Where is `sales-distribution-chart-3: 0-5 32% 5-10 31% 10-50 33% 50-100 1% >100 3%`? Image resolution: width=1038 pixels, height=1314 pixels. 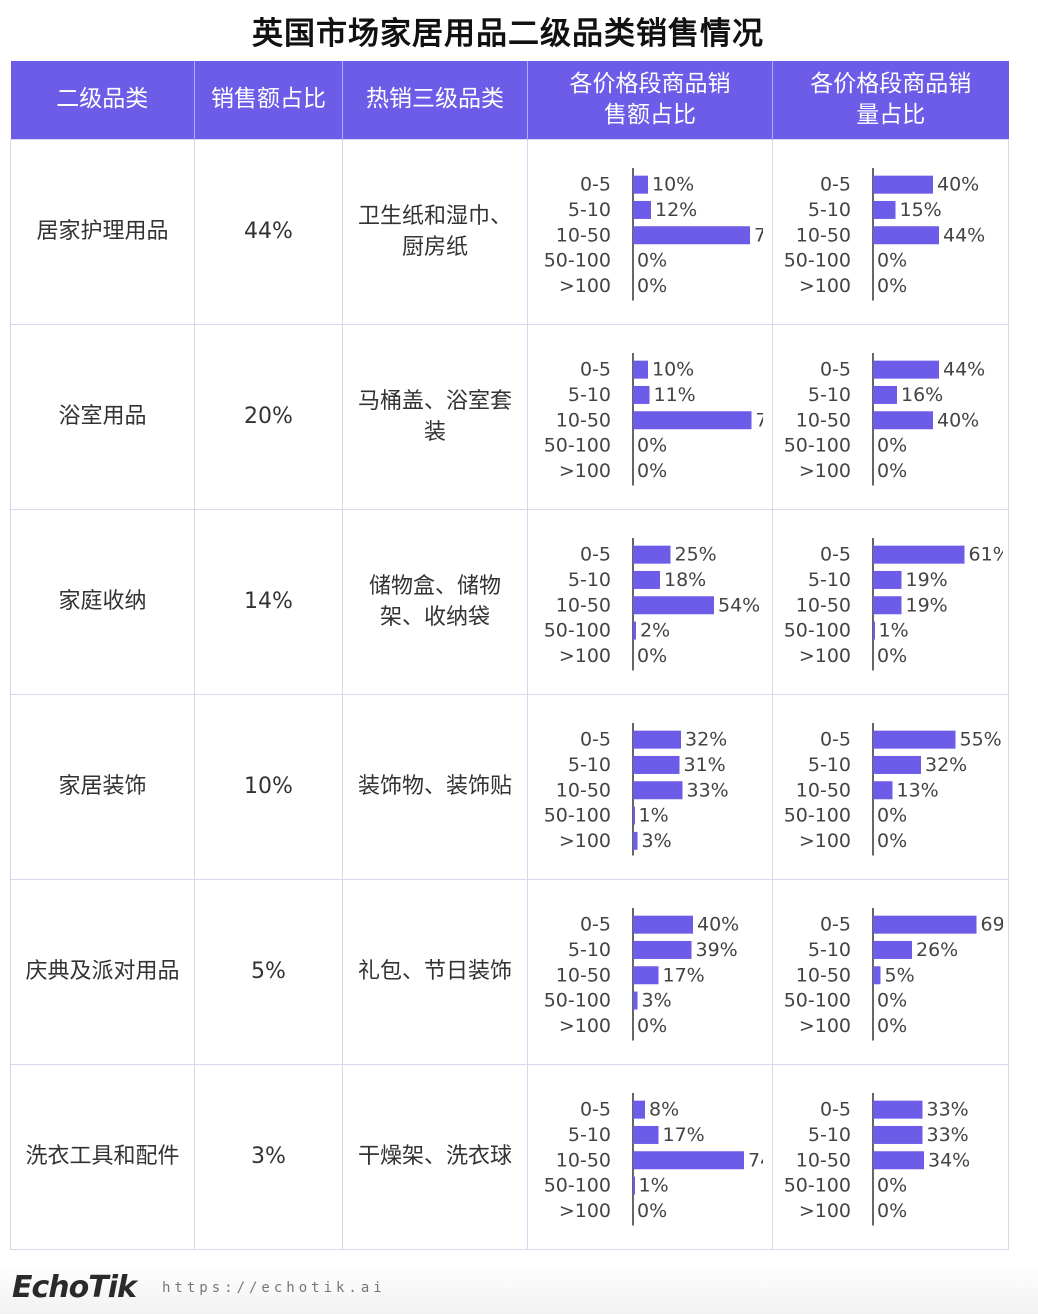 sales-distribution-chart-3: 0-5 32% 5-10 31% 10-50 33% 50-100 1% >100 3% is located at coordinates (635, 788).